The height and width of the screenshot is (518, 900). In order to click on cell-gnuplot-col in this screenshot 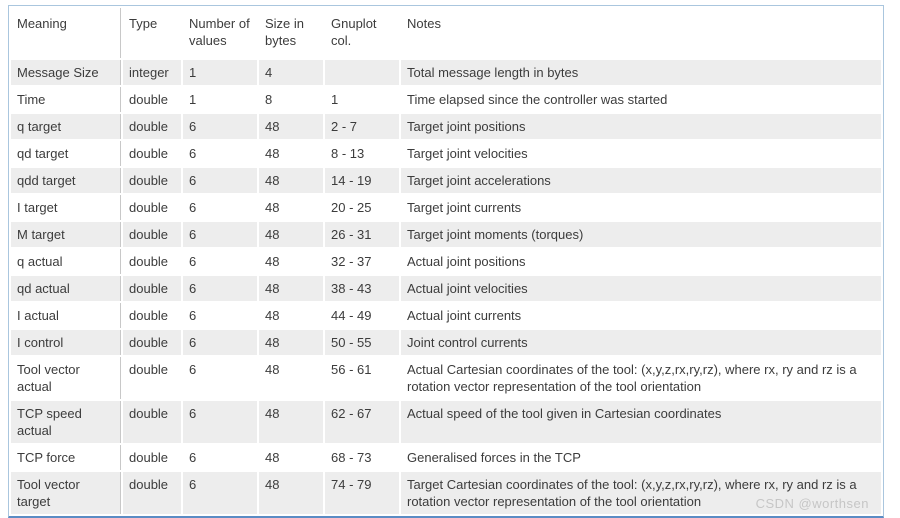, I will do `click(362, 72)`.